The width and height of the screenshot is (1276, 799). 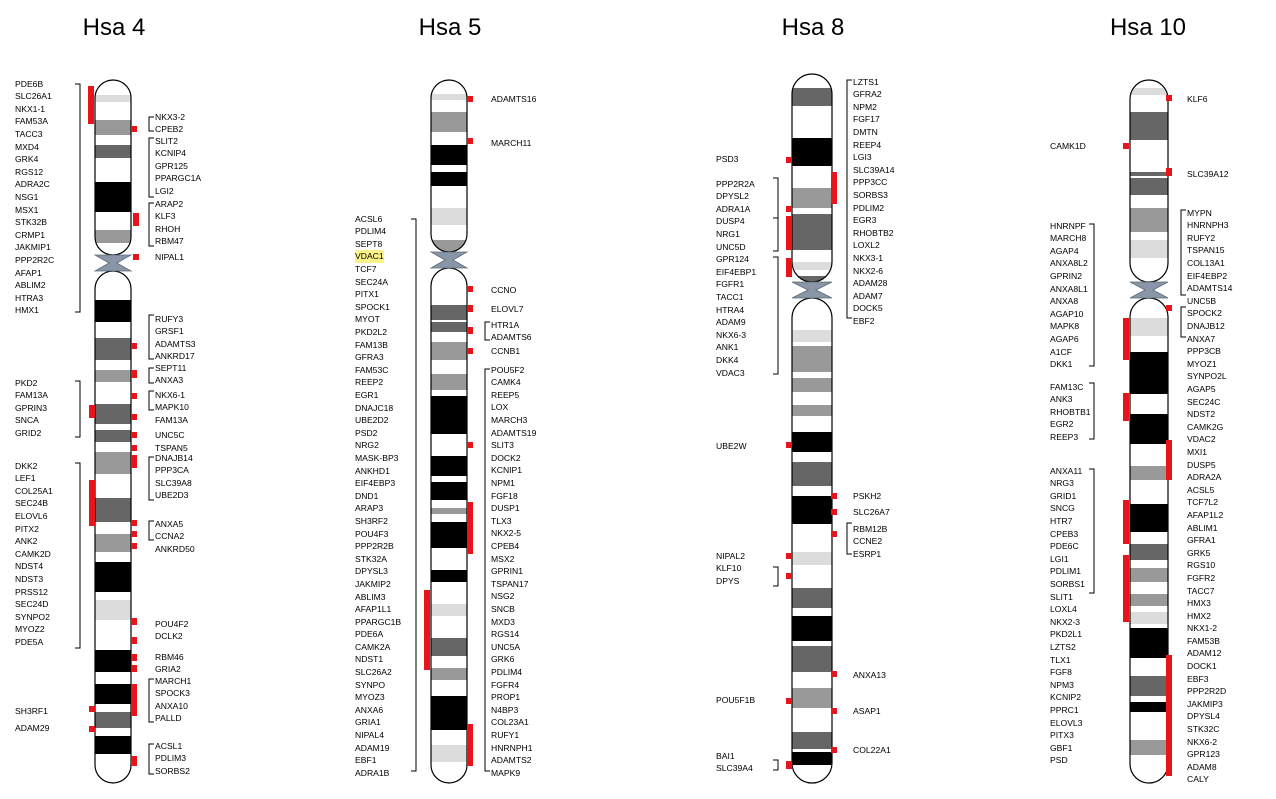 I want to click on gene-label: NIPAL1, so click(x=169, y=256).